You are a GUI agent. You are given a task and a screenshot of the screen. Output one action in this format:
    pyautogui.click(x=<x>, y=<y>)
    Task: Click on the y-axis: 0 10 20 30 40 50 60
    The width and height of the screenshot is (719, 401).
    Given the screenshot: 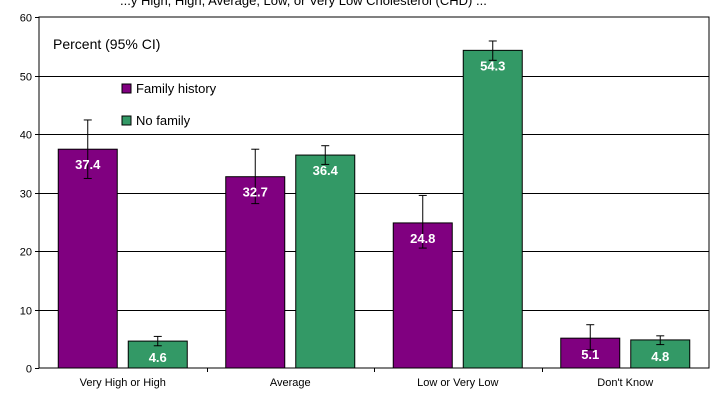 What is the action you would take?
    pyautogui.click(x=29, y=194)
    